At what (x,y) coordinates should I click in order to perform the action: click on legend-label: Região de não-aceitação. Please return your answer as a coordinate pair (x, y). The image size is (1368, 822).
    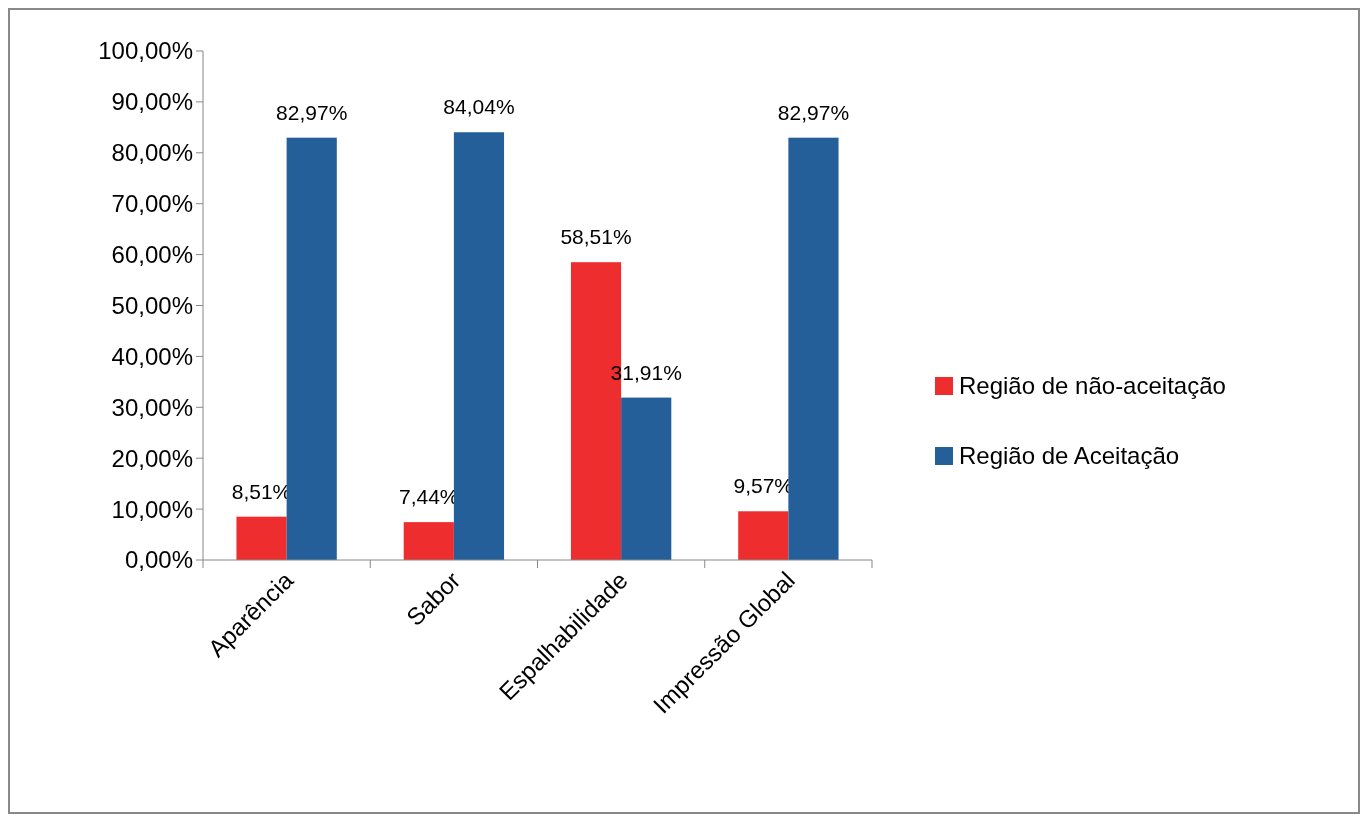
    Looking at the image, I should click on (1092, 386).